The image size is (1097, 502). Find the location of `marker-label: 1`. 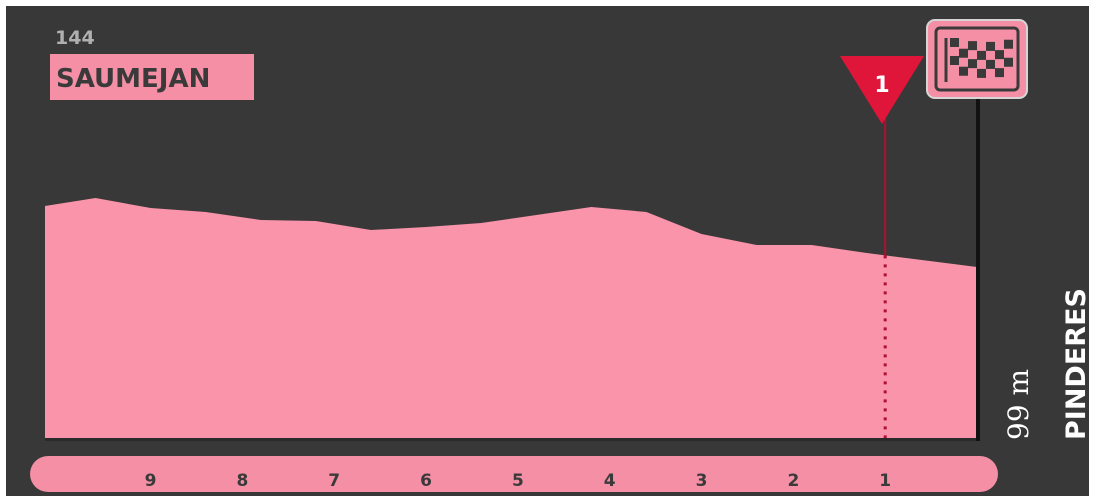

marker-label: 1 is located at coordinates (881, 85).